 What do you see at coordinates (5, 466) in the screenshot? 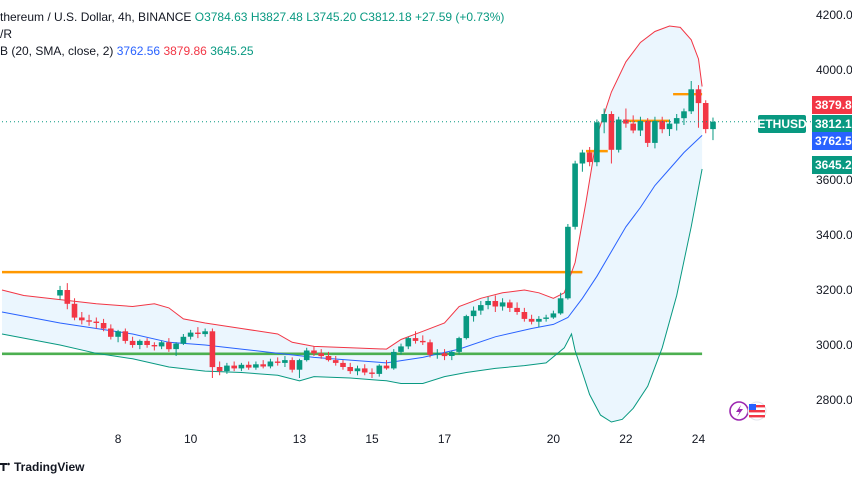
I see `tradingview-logo-icon` at bounding box center [5, 466].